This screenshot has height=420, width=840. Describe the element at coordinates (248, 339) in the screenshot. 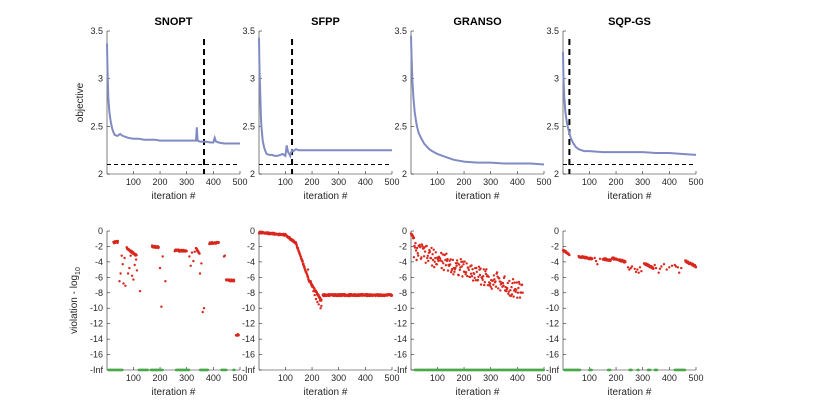

I see `y-tick-label: -14` at that location.